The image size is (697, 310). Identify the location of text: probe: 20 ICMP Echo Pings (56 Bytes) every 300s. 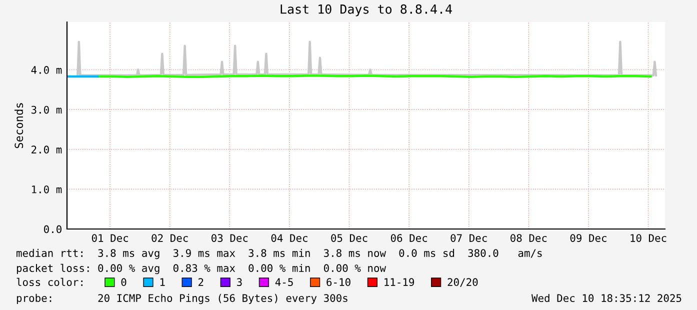
(182, 299).